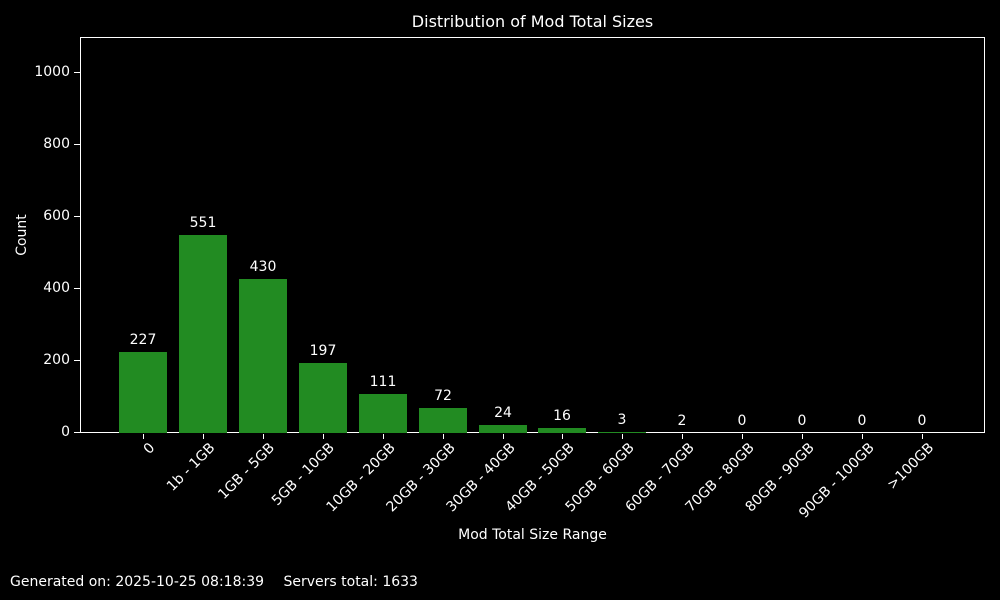 This screenshot has height=600, width=1000. What do you see at coordinates (65, 432) in the screenshot?
I see `y-tick-label: 0` at bounding box center [65, 432].